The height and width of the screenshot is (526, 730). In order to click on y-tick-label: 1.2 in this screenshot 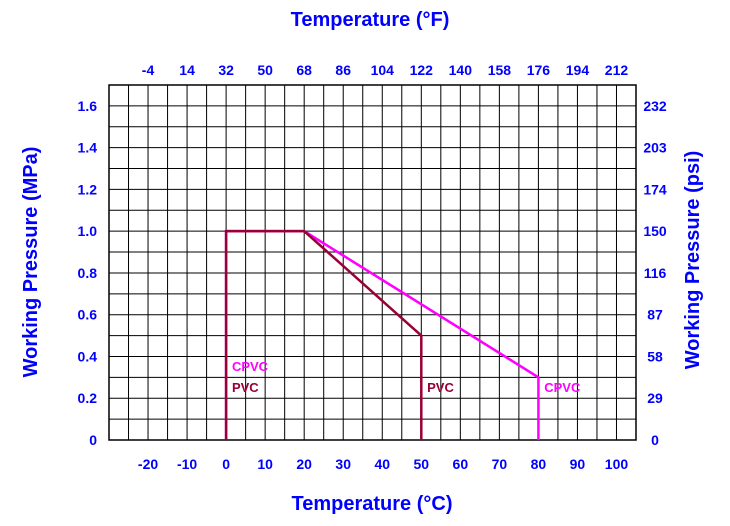, I will do `click(88, 189)`.